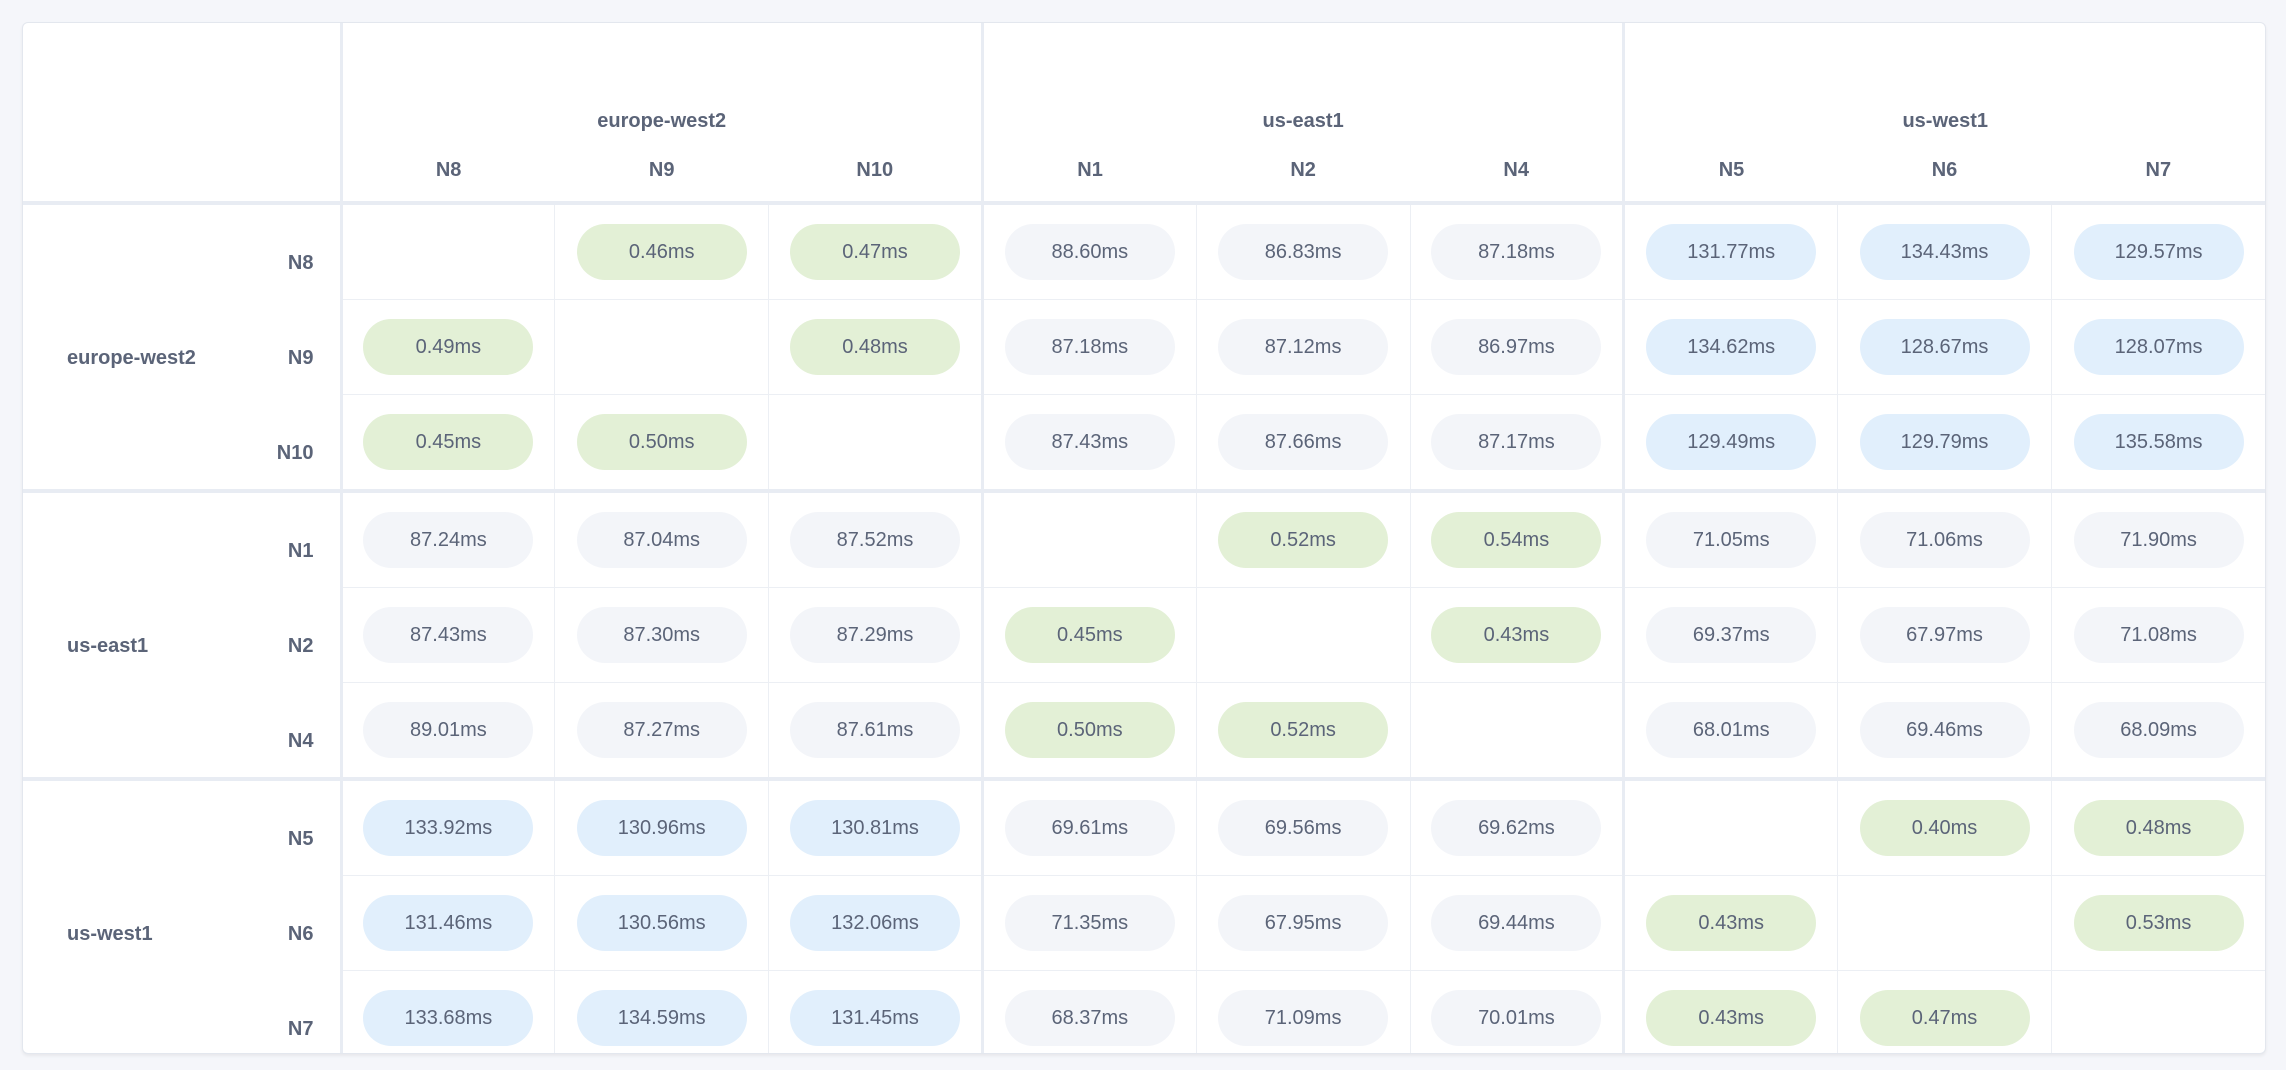 Image resolution: width=2286 pixels, height=1070 pixels. I want to click on matrix-cell: 89.01ms, so click(447, 730).